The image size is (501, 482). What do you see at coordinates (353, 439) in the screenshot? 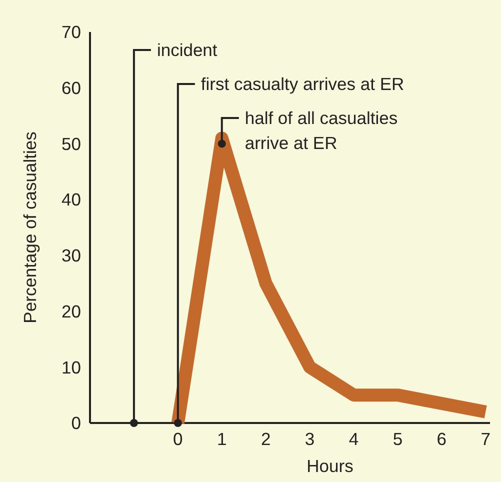
I see `x-tick-label: 4` at bounding box center [353, 439].